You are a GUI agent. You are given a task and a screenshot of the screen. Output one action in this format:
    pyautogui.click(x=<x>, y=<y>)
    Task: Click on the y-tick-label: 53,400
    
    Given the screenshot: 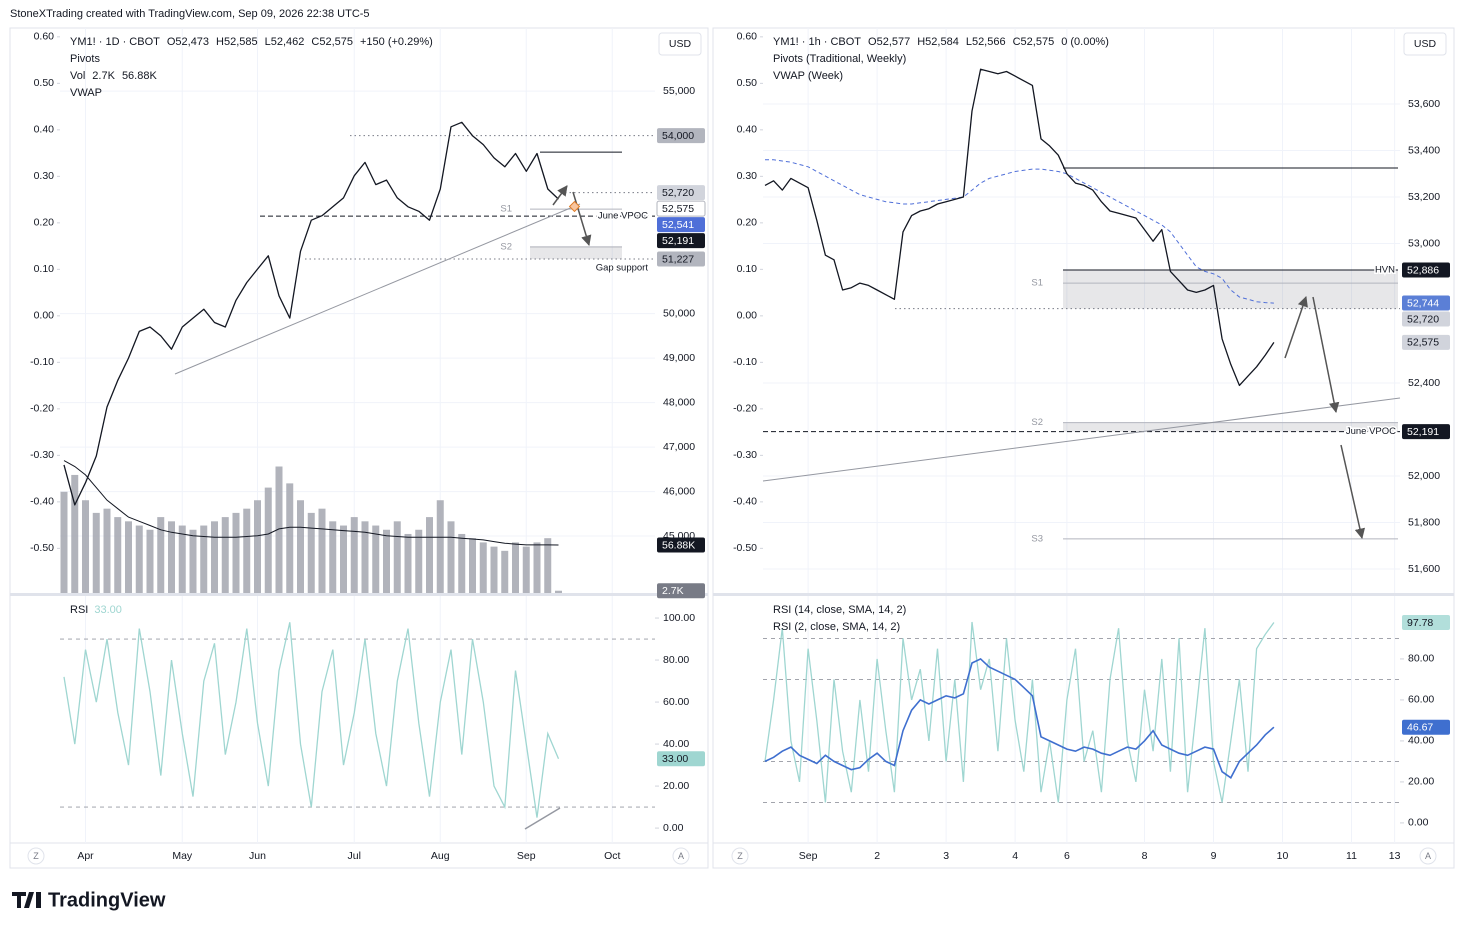 What is the action you would take?
    pyautogui.click(x=1424, y=150)
    